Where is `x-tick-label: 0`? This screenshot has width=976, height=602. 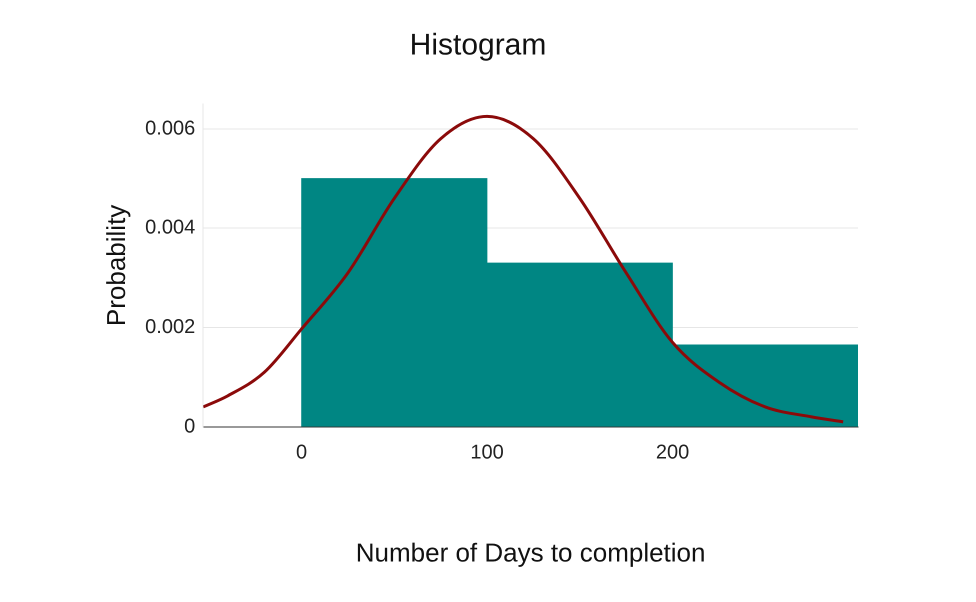
x-tick-label: 0 is located at coordinates (302, 452).